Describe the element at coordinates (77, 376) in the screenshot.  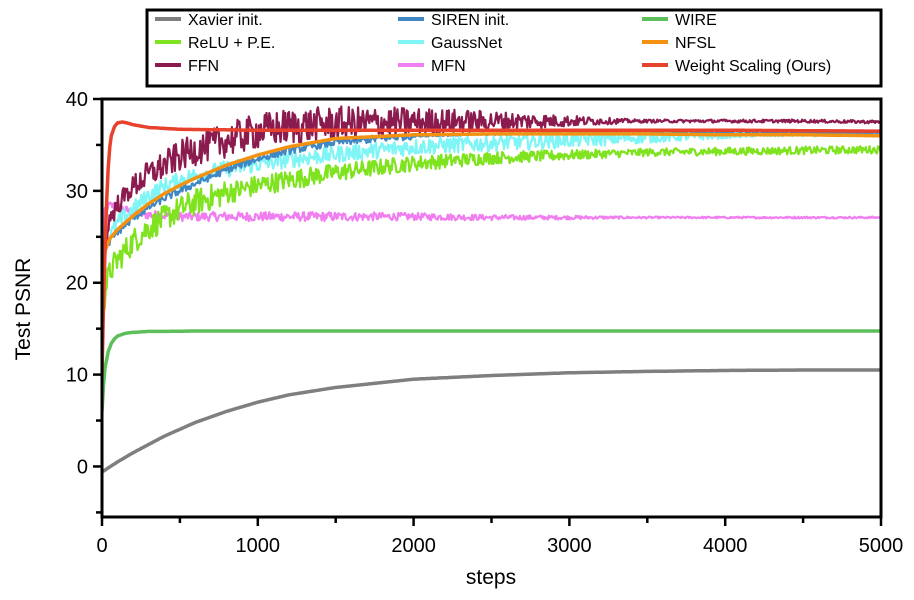
I see `y-tick-label: 10` at that location.